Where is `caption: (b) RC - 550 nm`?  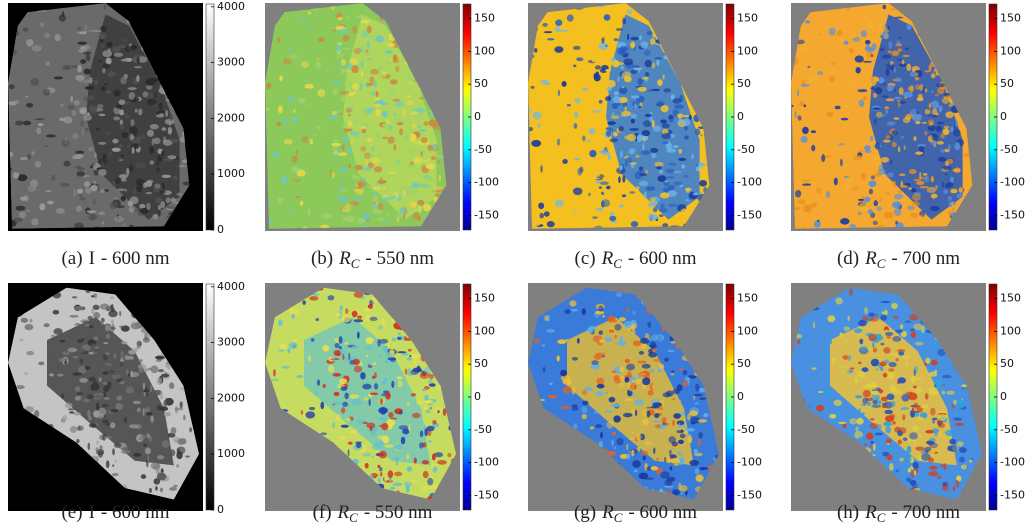 caption: (b) RC - 550 nm is located at coordinates (372, 259).